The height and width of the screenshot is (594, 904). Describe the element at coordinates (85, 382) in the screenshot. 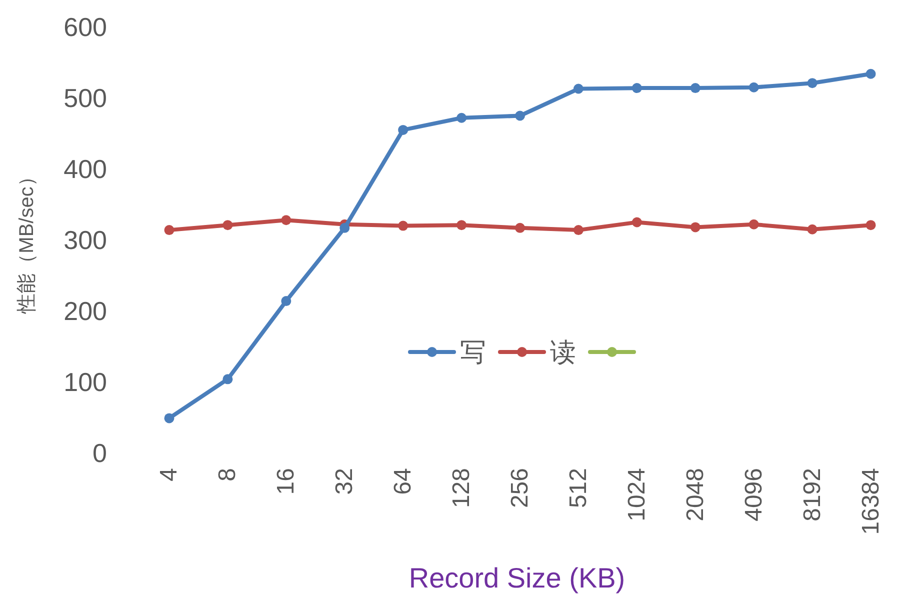

I see `y-tick-label: 100` at that location.